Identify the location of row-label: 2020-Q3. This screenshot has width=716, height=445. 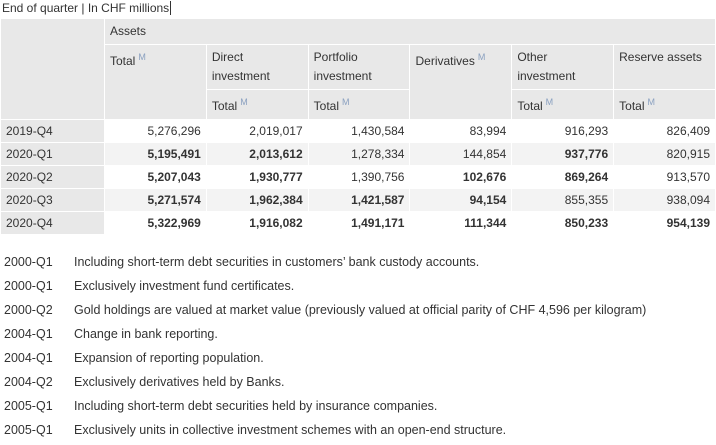
(52, 200).